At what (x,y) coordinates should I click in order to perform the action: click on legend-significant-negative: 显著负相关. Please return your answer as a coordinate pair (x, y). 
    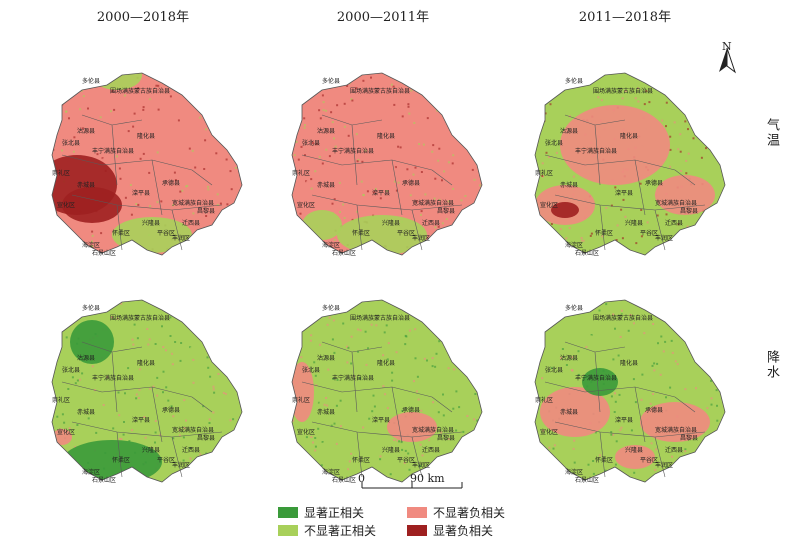
    Looking at the image, I should click on (450, 530).